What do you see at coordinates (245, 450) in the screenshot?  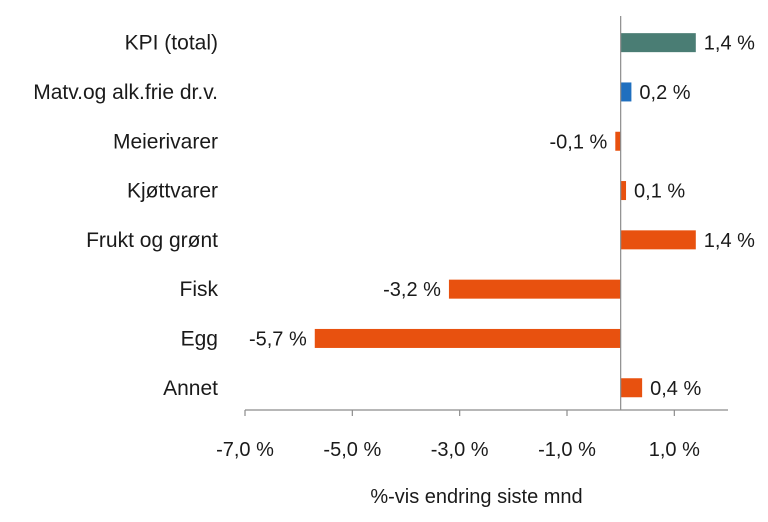 I see `x-tick-label-0: -7,0 %` at bounding box center [245, 450].